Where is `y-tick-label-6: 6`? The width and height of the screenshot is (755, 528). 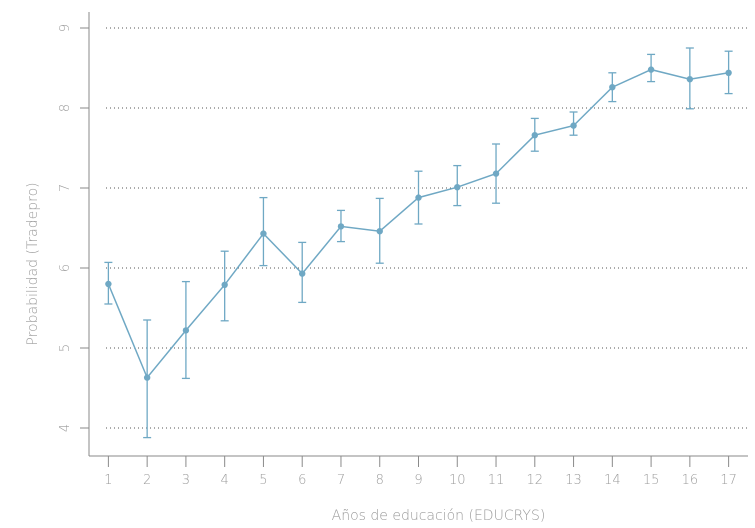
y-tick-label-6: 6 is located at coordinates (65, 268).